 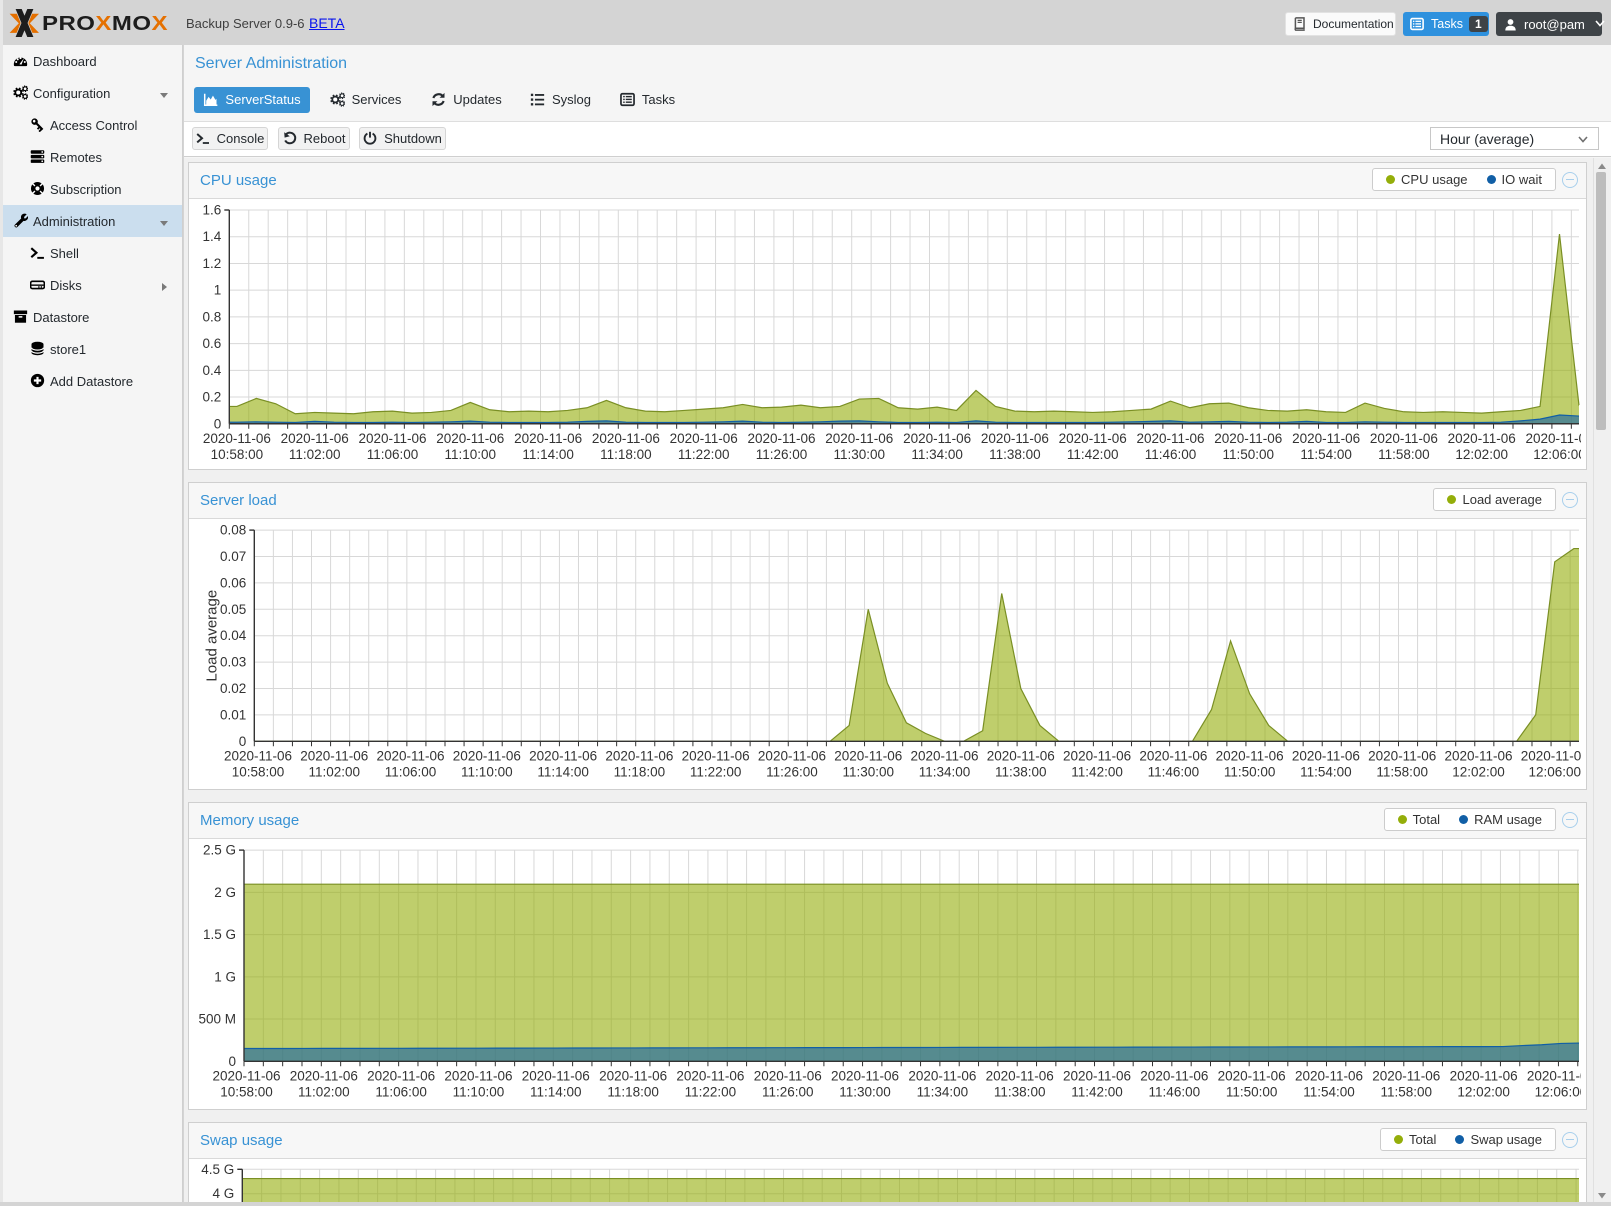 What do you see at coordinates (233, 714) in the screenshot?
I see `svg-text: 0.01` at bounding box center [233, 714].